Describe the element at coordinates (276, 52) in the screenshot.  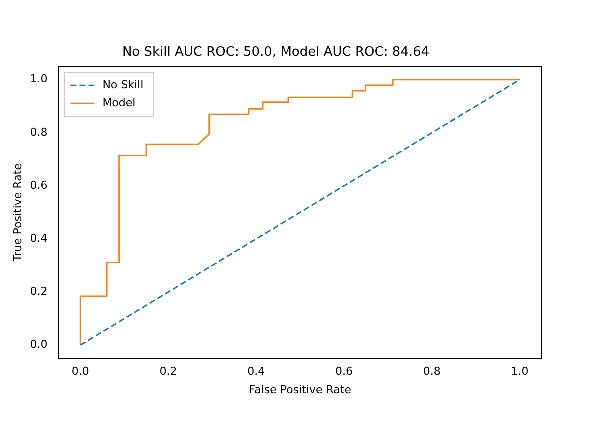
I see `chart-title: No Skill AUC ROC: 50.0, Model AUC ROC: 84.64` at that location.